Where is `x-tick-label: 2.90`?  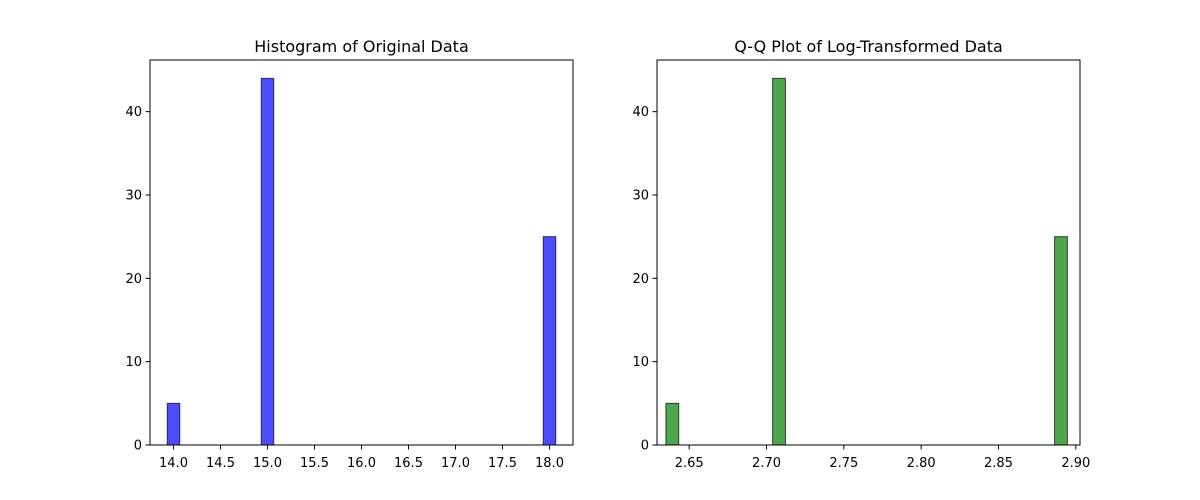 x-tick-label: 2.90 is located at coordinates (1075, 463).